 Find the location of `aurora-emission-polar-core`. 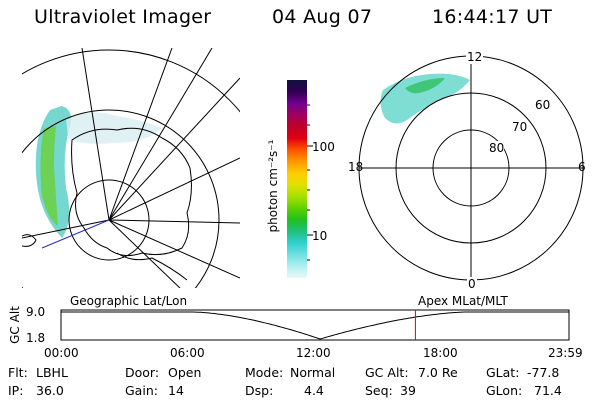

aurora-emission-polar-core is located at coordinates (425, 86).